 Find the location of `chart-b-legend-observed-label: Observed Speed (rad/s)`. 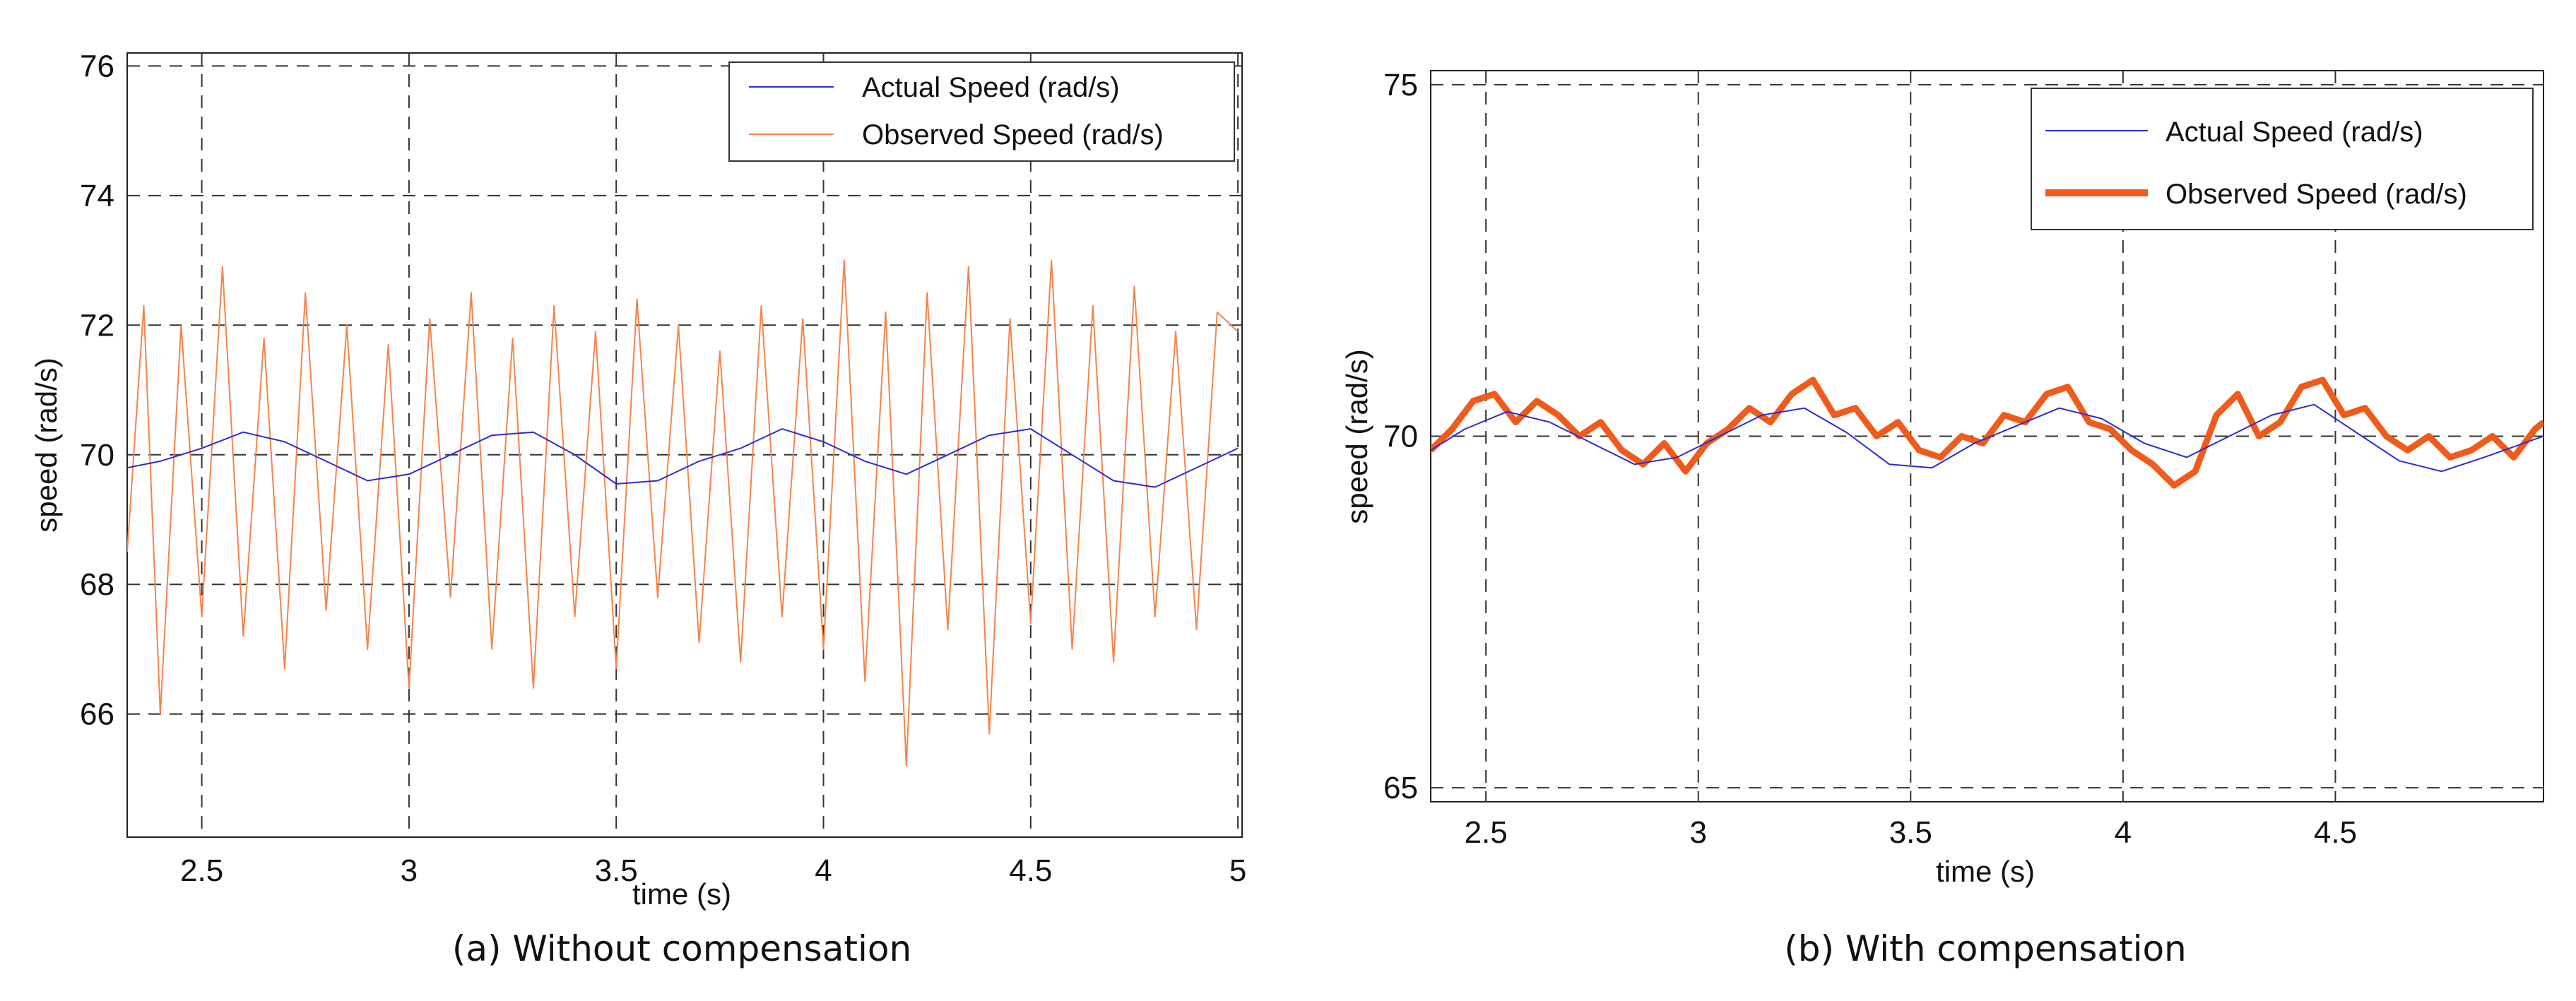

chart-b-legend-observed-label: Observed Speed (rad/s) is located at coordinates (2316, 194).